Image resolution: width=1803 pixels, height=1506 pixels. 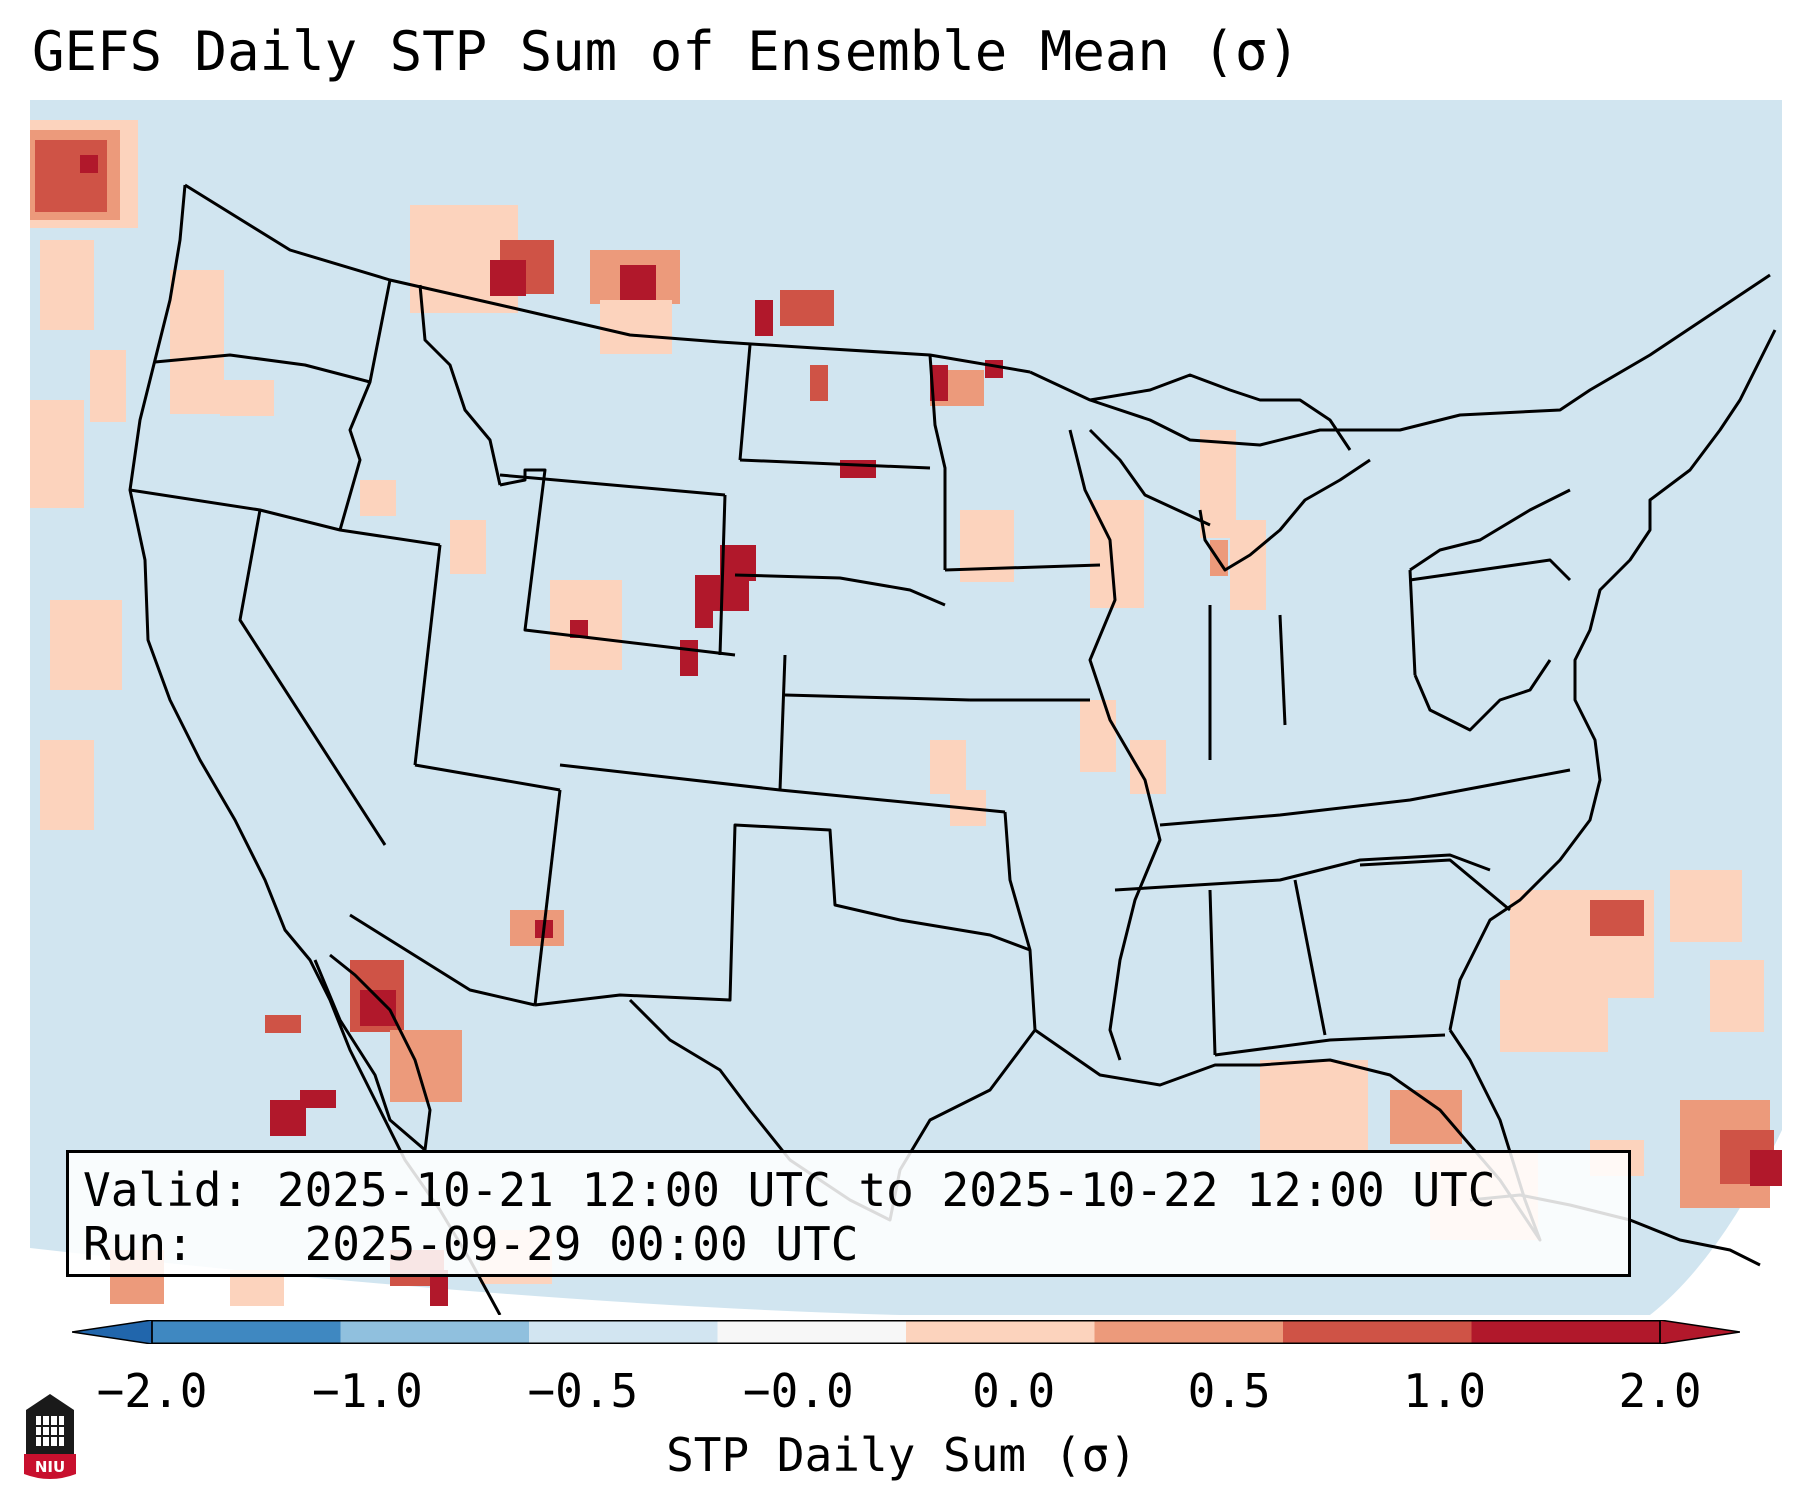 I want to click on valid-label: Valid:, so click(x=166, y=1190).